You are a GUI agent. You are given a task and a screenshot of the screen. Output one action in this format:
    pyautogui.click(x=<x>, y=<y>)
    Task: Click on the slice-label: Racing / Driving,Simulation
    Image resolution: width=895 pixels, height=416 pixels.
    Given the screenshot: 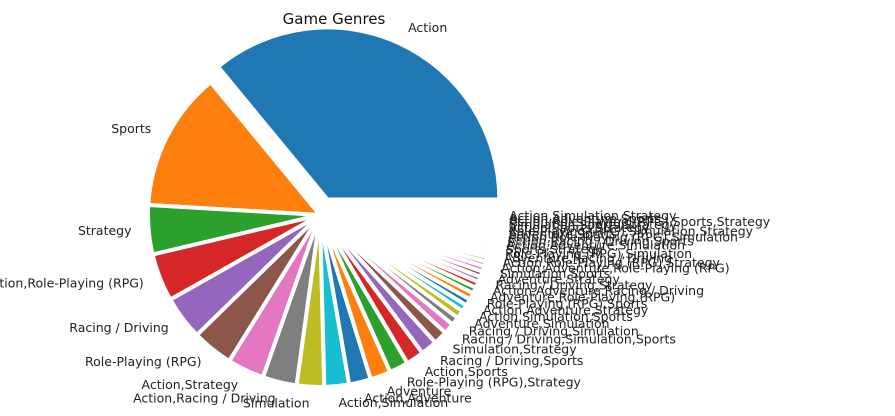 What is the action you would take?
    pyautogui.click(x=554, y=330)
    